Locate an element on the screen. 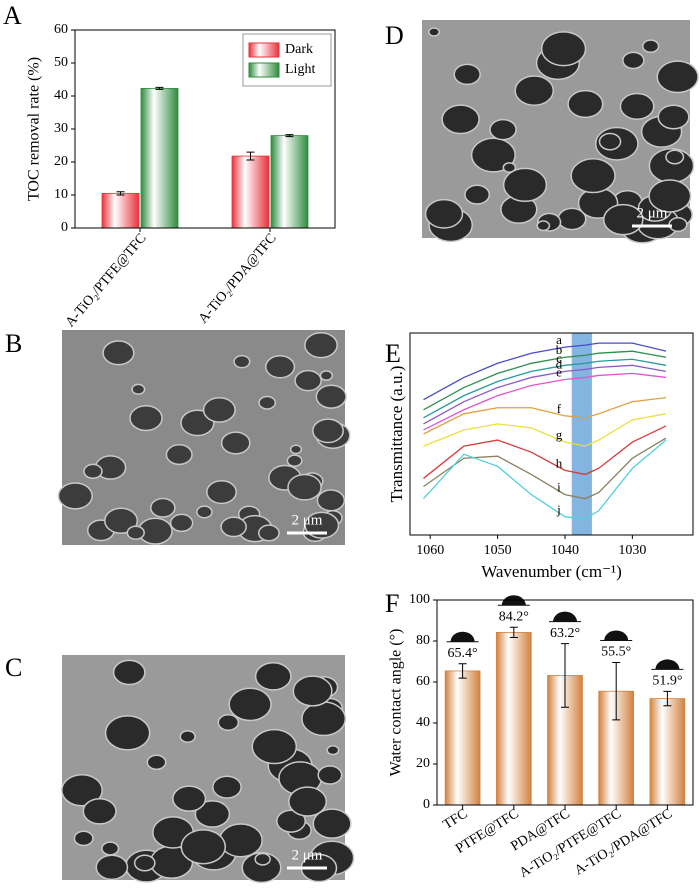  highlight-band is located at coordinates (581, 434).